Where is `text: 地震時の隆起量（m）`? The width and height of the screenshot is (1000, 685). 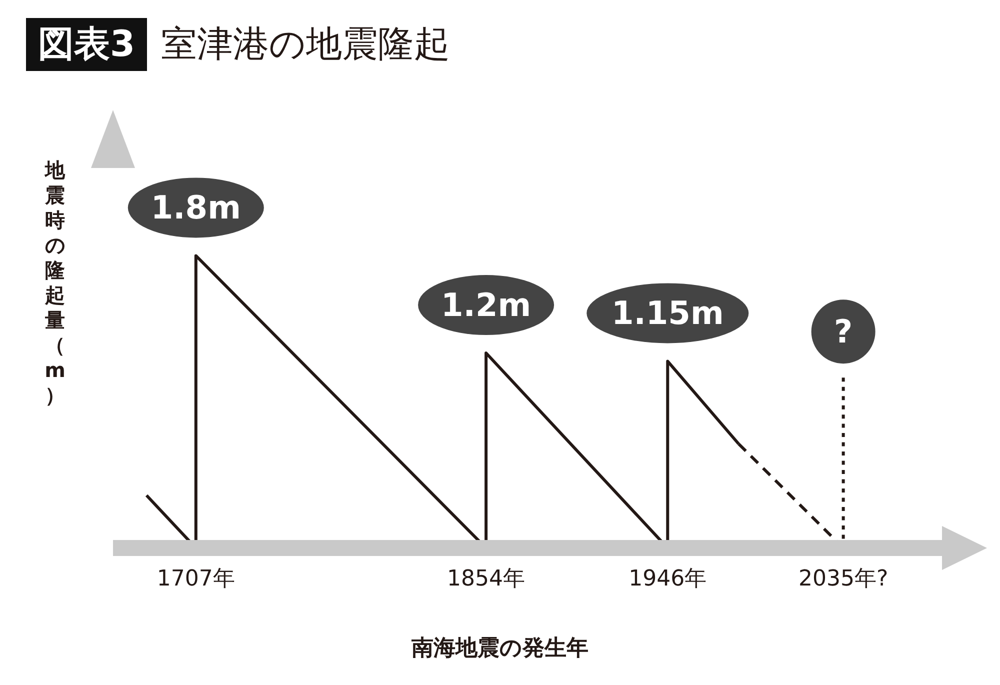 text: 地震時の隆起量（m） is located at coordinates (55, 282).